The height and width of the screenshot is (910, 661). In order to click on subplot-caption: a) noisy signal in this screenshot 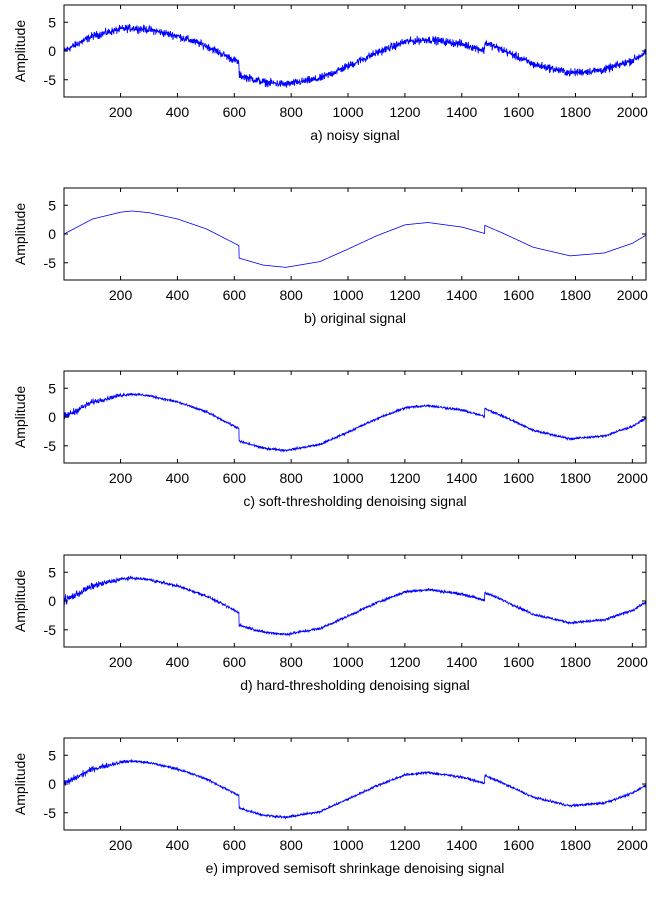, I will do `click(355, 135)`.